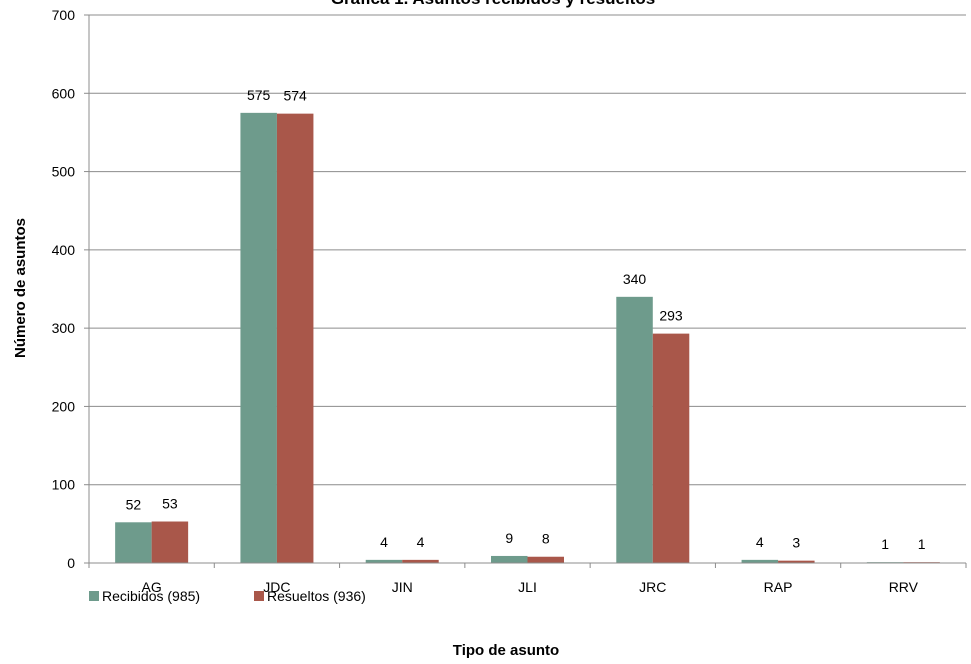 Image resolution: width=971 pixels, height=664 pixels. I want to click on bar-resueltos-ag, so click(170, 542).